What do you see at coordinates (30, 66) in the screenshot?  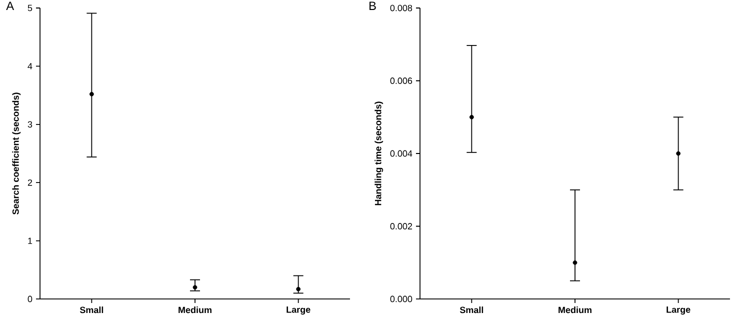 I see `y-tick-label: 4` at bounding box center [30, 66].